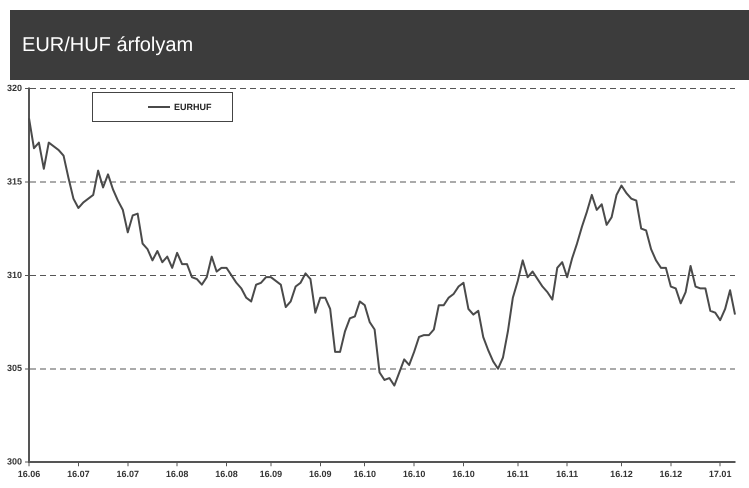 Image resolution: width=749 pixels, height=488 pixels. What do you see at coordinates (14, 368) in the screenshot?
I see `y-tick-label: 305` at bounding box center [14, 368].